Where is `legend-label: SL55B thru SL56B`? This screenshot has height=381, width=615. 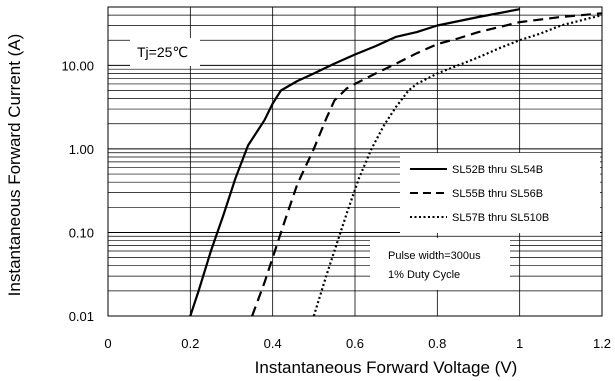 legend-label: SL55B thru SL56B is located at coordinates (497, 194).